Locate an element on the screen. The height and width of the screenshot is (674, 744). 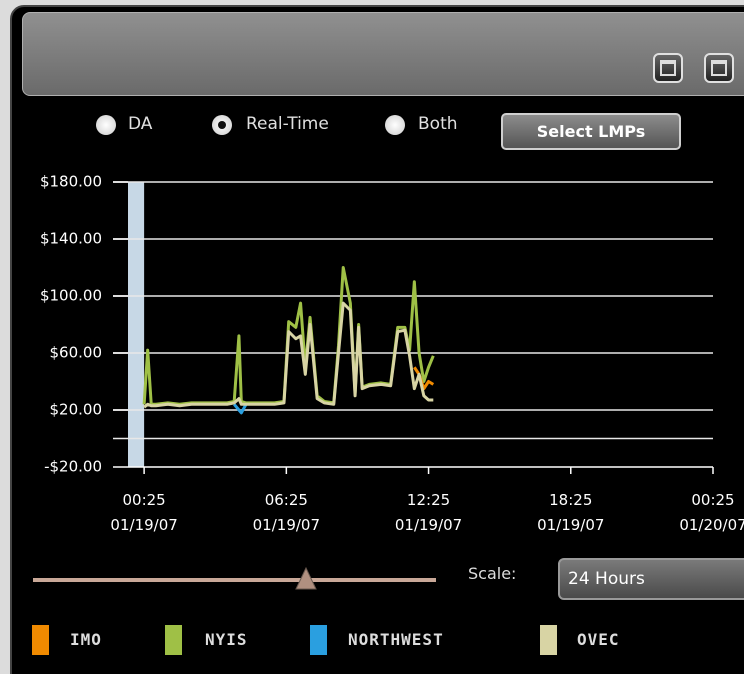
radio-label: Both is located at coordinates (438, 124).